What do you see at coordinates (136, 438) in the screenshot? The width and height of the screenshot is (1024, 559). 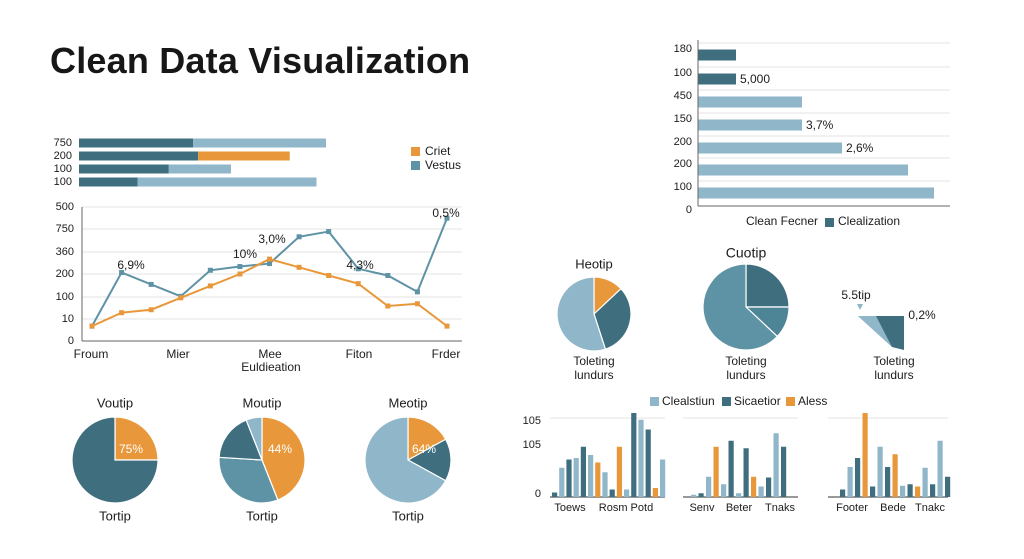 I see `pie-voutip-slice` at bounding box center [136, 438].